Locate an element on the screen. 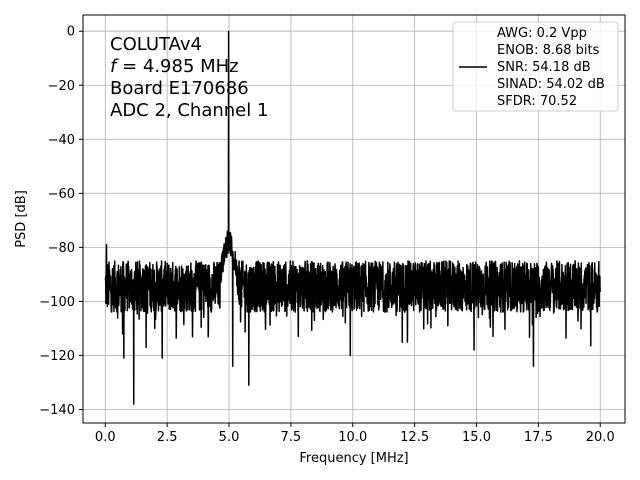 This screenshot has height=480, width=640. legend-box is located at coordinates (535, 66).